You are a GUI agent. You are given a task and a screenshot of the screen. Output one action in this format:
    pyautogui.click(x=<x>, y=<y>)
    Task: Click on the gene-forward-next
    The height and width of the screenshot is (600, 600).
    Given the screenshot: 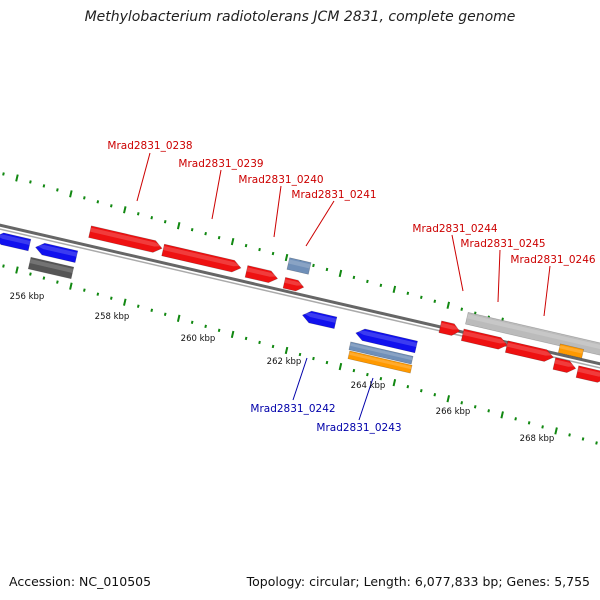 What is the action you would take?
    pyautogui.click(x=564, y=365)
    